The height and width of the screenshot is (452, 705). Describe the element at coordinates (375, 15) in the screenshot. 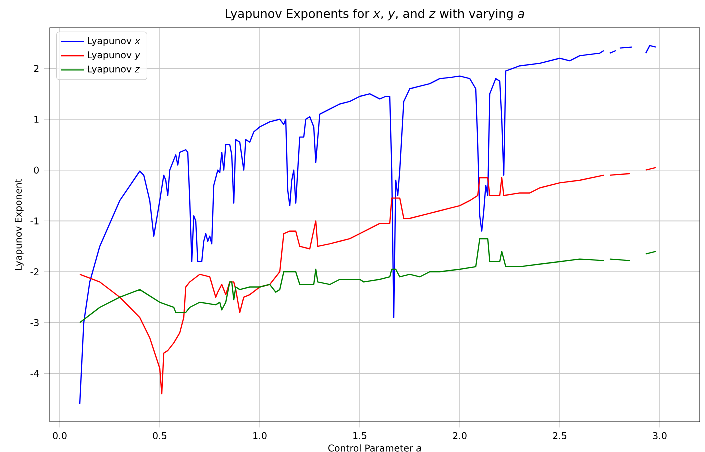

I see `chart-title: Lyapunov Exponents for x, y, and z with varying a` at that location.